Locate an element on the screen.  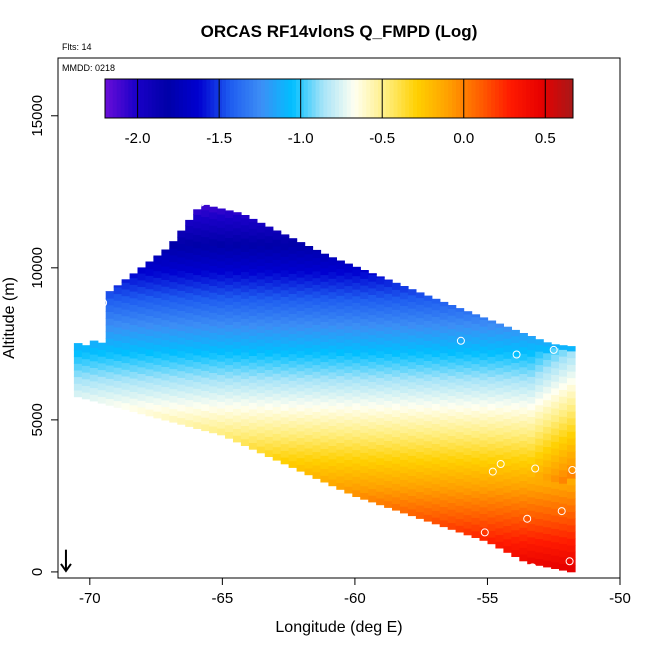
y-tick-label: 5000 is located at coordinates (37, 419).